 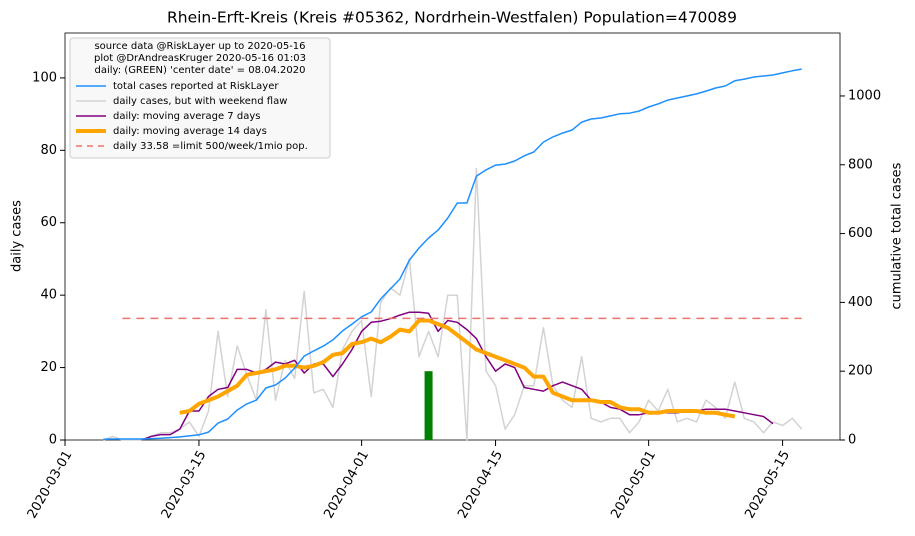 What do you see at coordinates (767, 484) in the screenshot?
I see `x-tick-label: 2020-05-15` at bounding box center [767, 484].